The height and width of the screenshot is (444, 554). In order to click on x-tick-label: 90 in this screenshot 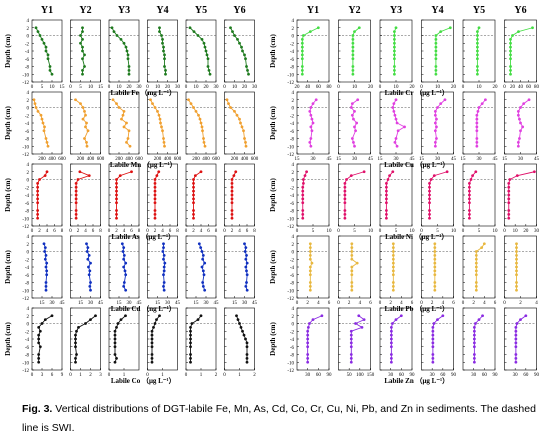, I will do `click(413, 375)`.